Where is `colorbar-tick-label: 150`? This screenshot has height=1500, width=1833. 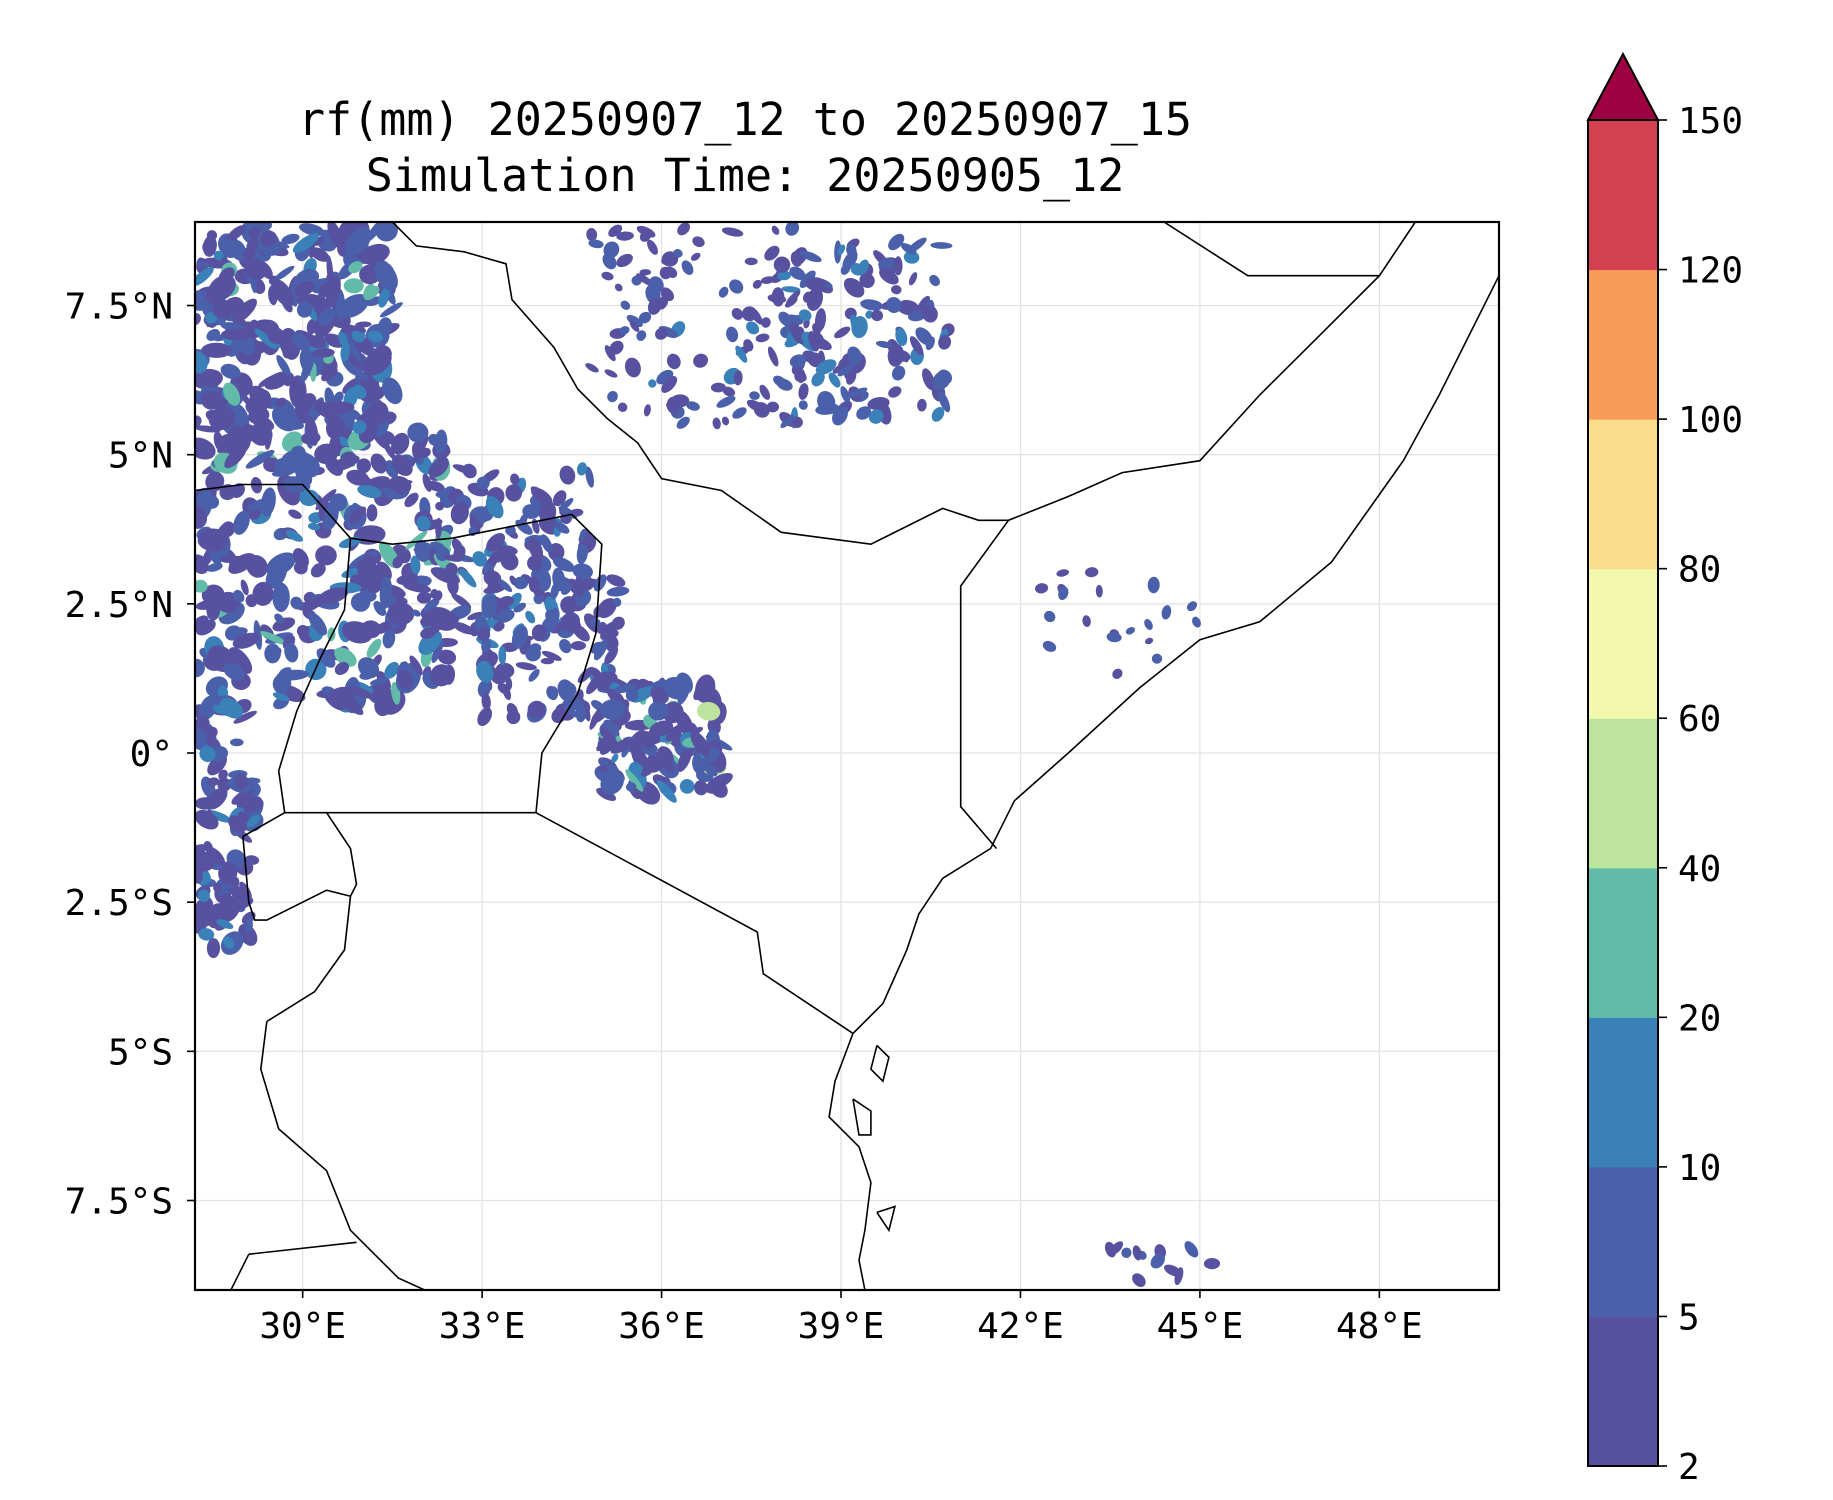
colorbar-tick-label: 150 is located at coordinates (1710, 121).